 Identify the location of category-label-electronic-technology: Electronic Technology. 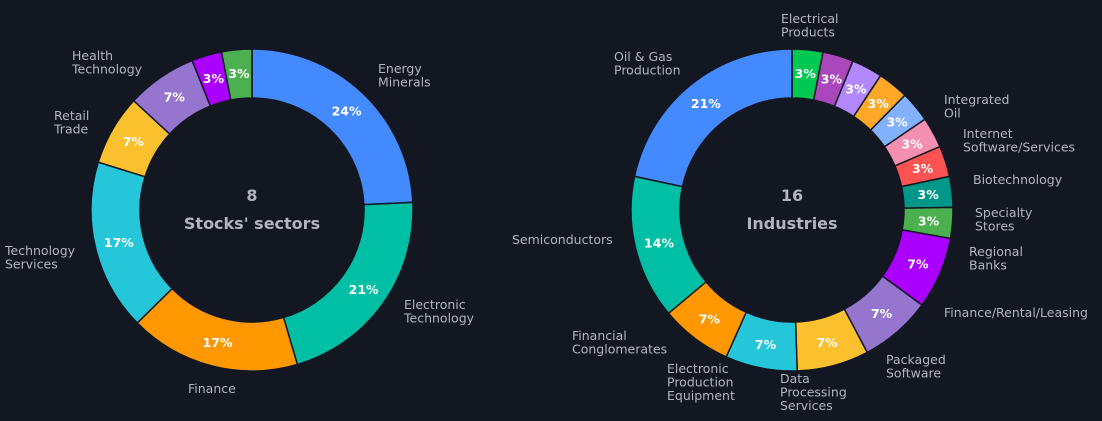
(439, 311).